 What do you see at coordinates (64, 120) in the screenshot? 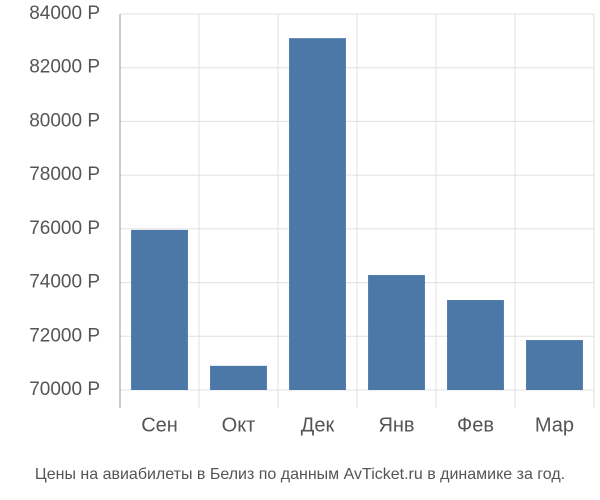
I see `y-tick-label: 80000 Р` at bounding box center [64, 120].